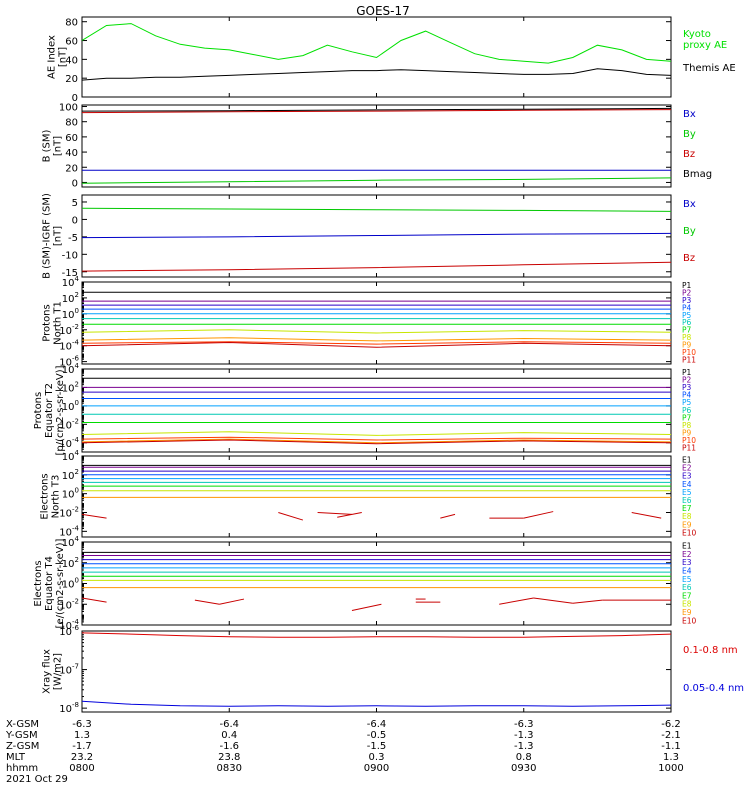  I want to click on legend-e6: E6, so click(687, 500).